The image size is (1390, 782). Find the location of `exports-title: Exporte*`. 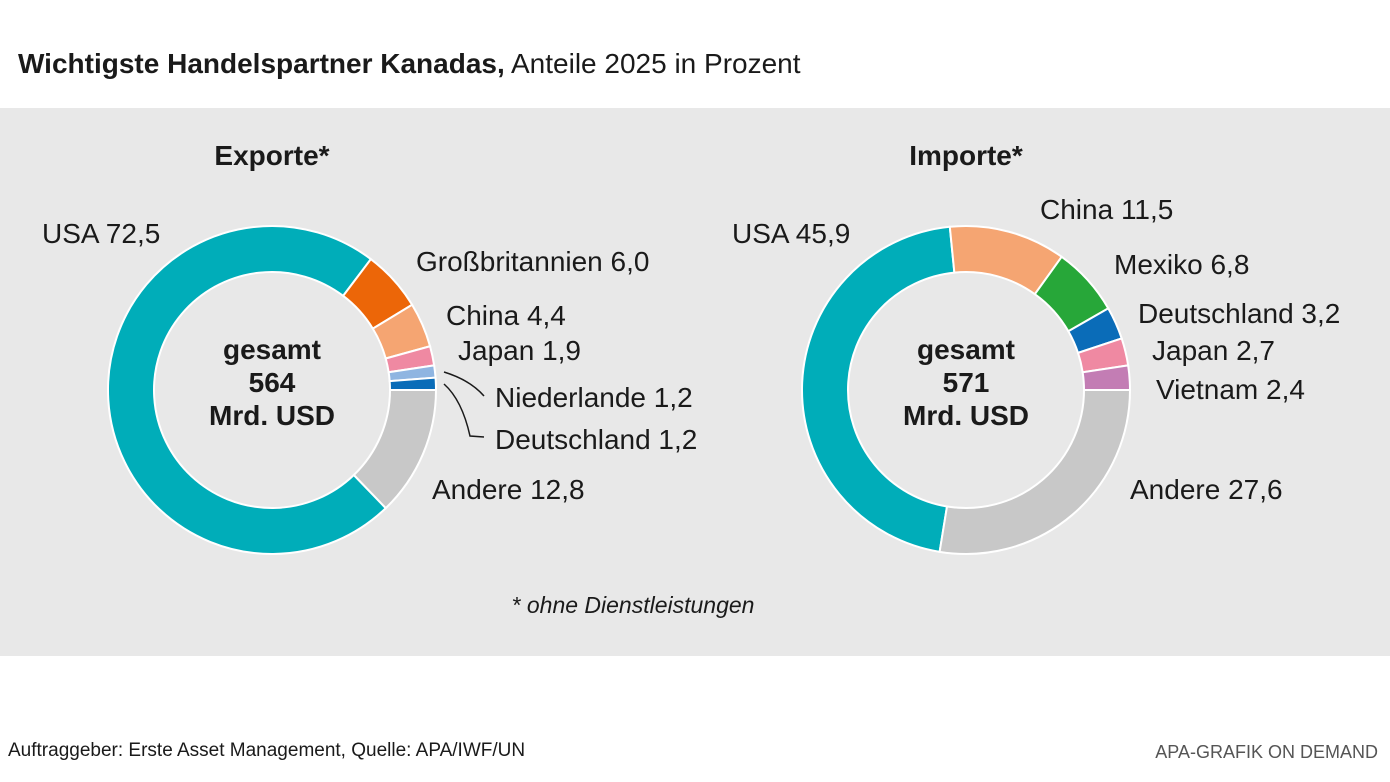

exports-title: Exporte* is located at coordinates (271, 155).